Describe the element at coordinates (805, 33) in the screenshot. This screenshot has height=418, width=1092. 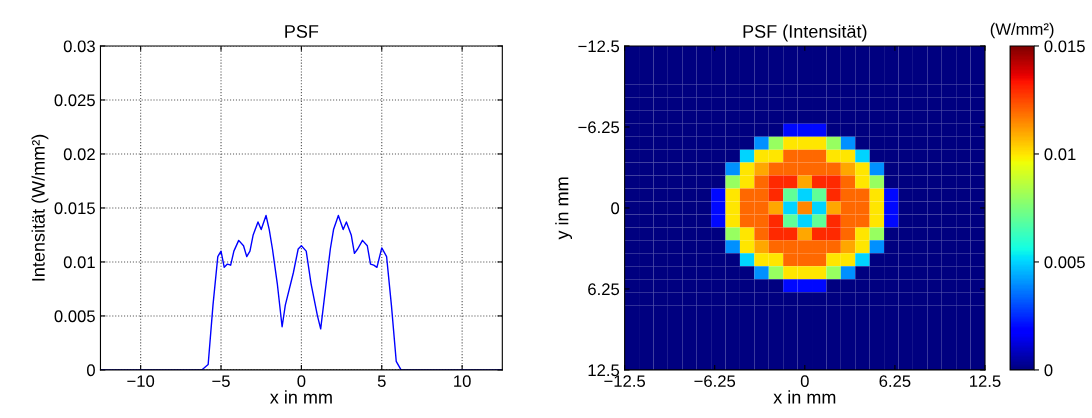
I see `chart-title: PSF (Intensität)` at that location.